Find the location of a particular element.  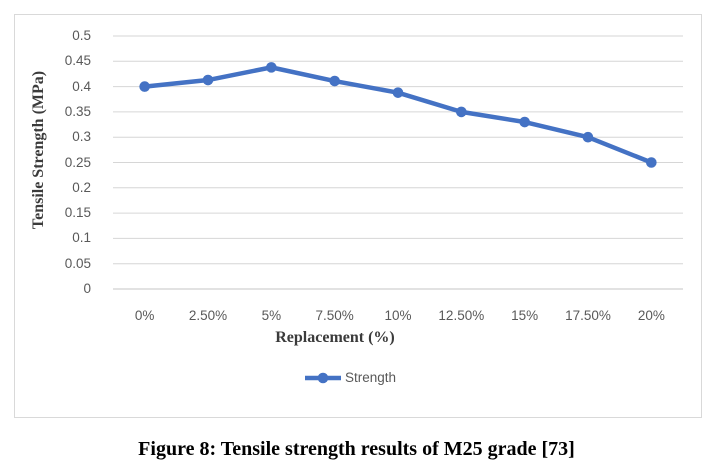

x-tick-label: 12.50% is located at coordinates (461, 315).